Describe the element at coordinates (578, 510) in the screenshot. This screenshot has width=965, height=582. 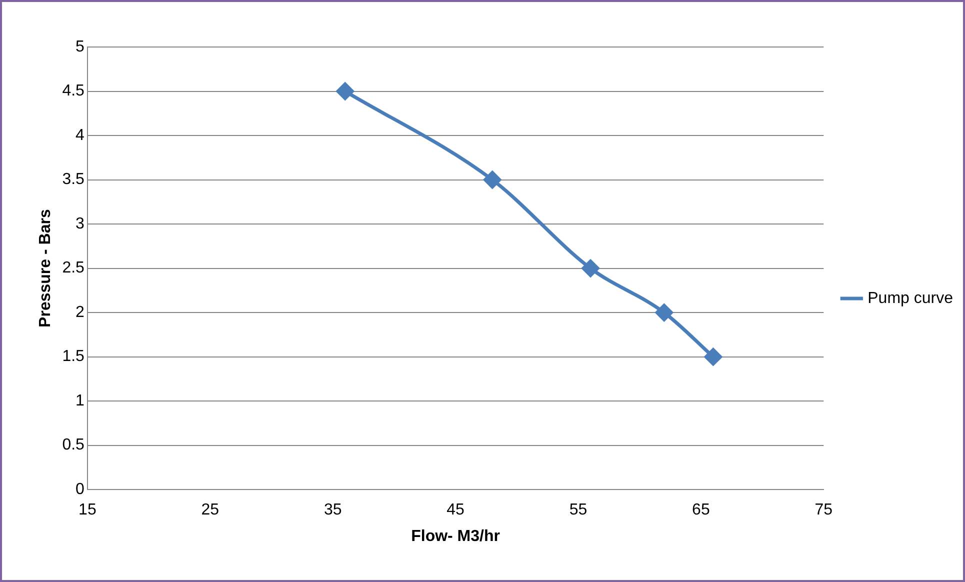
I see `x-tick-label: 55` at that location.